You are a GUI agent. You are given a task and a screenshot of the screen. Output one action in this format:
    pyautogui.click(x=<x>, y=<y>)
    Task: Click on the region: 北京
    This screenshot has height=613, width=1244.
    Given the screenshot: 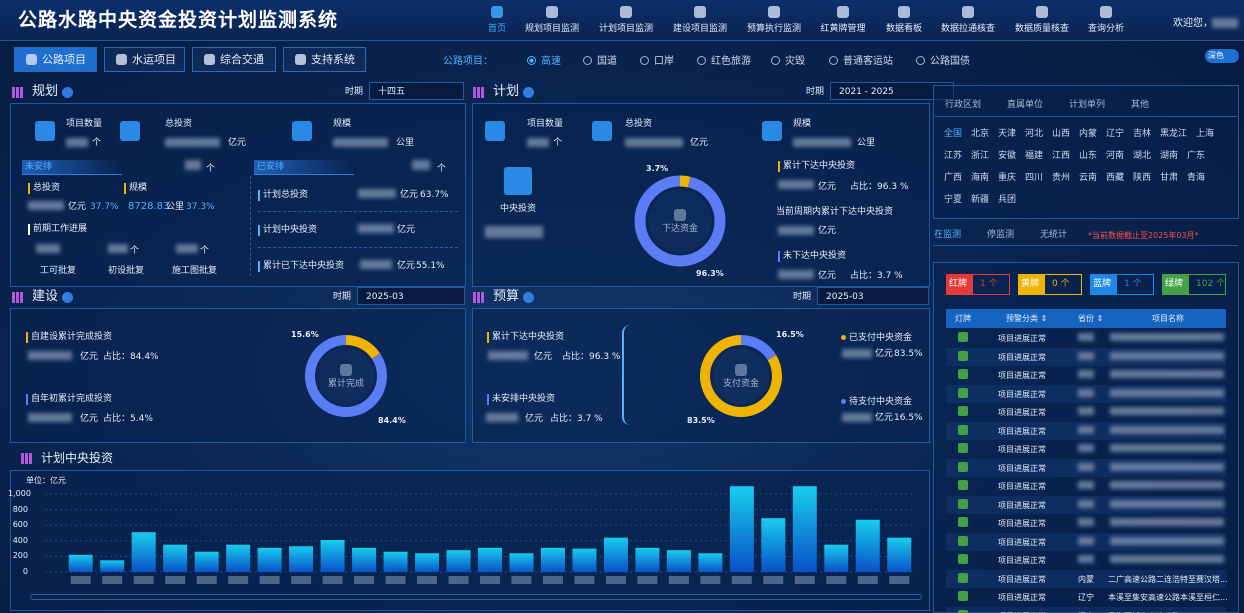 What is the action you would take?
    pyautogui.click(x=980, y=134)
    